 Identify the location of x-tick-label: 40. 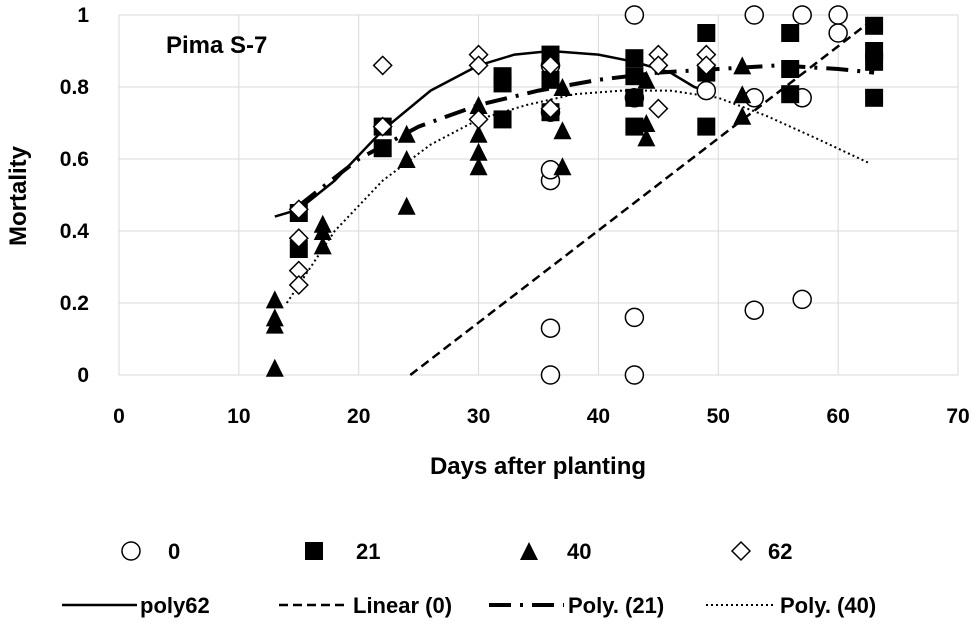
(598, 416).